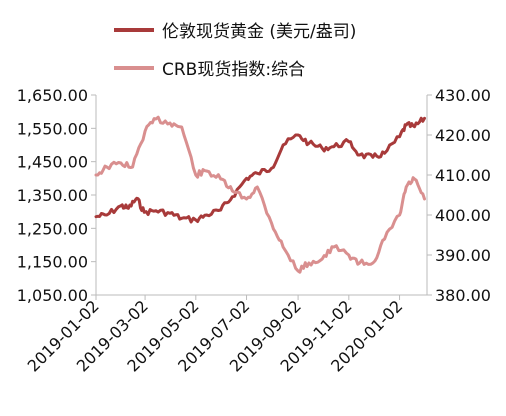 The width and height of the screenshot is (506, 416). Describe the element at coordinates (463, 255) in the screenshot. I see `right-tick-label: 390.00` at that location.